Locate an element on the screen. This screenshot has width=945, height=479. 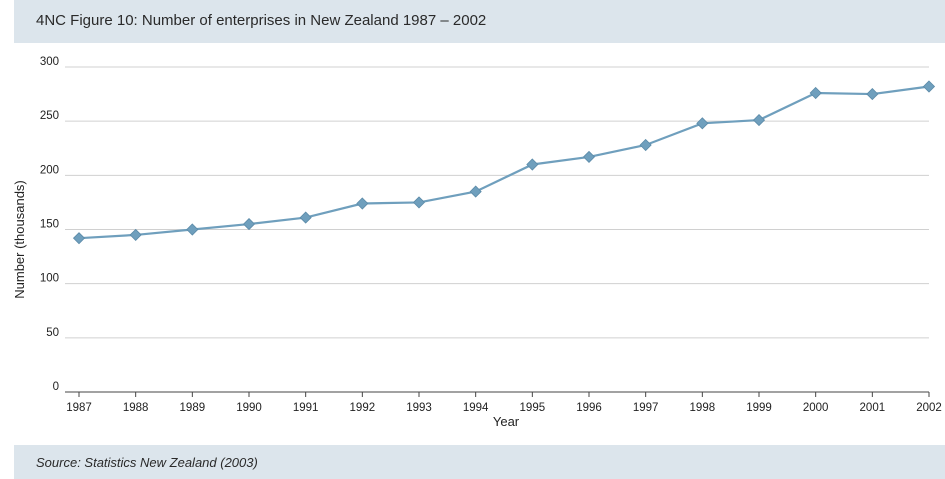
y-axis-title: Number (thousands) is located at coordinates (19, 239).